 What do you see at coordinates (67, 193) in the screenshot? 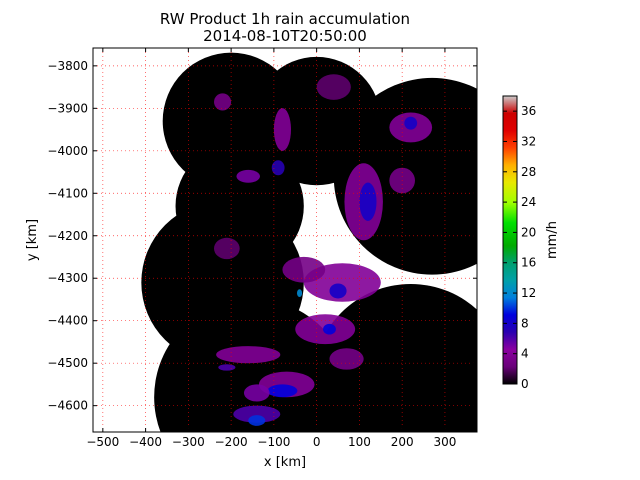
I see `y-tick-label: −4100` at bounding box center [67, 193].